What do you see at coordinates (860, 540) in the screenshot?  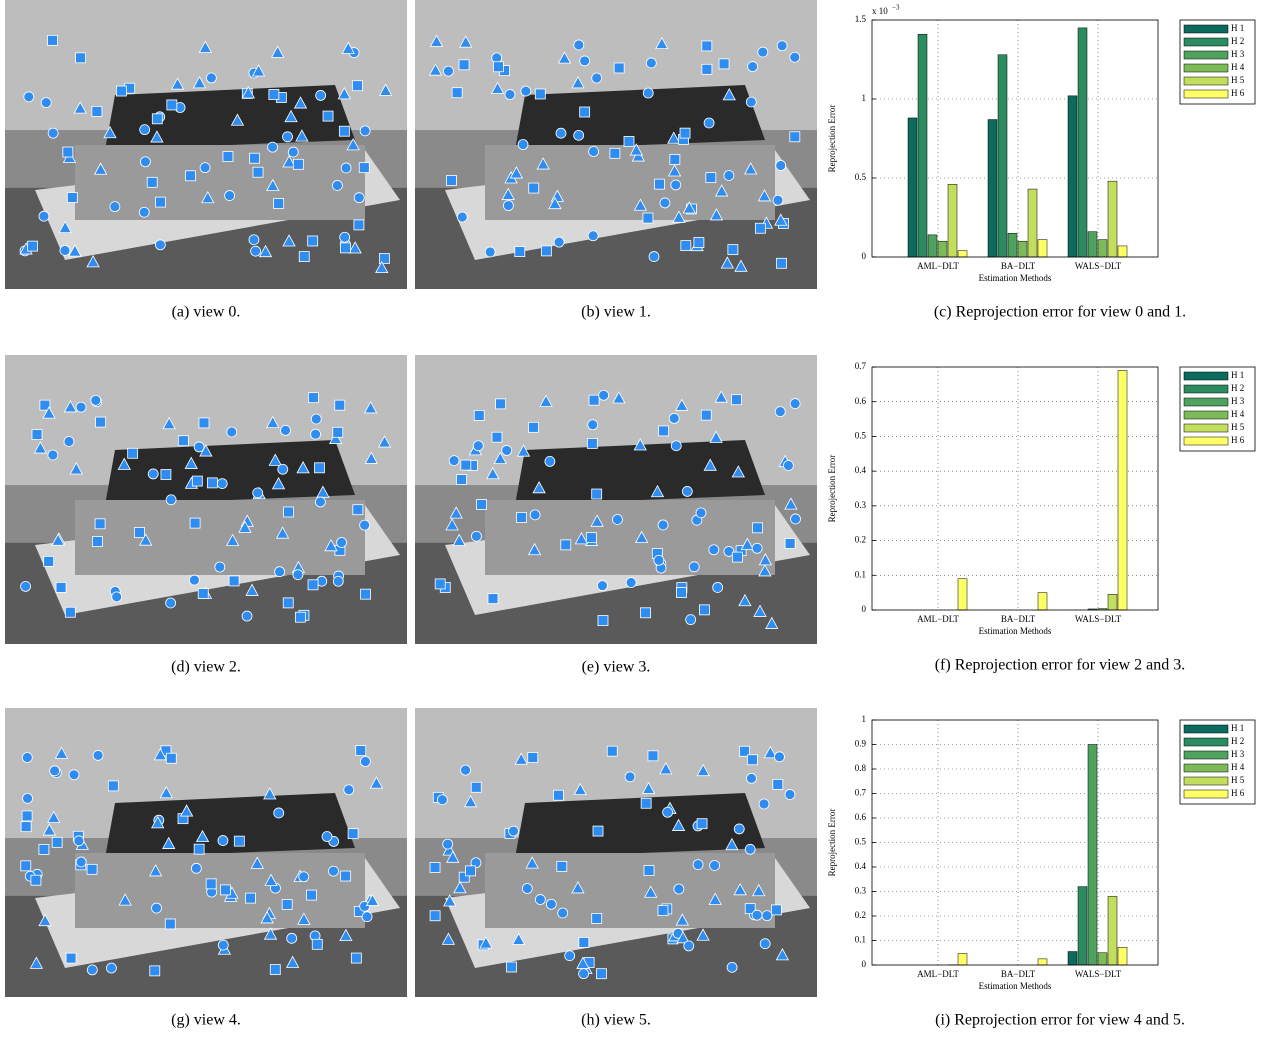 I see `y-tick-label: 0.2` at bounding box center [860, 540].